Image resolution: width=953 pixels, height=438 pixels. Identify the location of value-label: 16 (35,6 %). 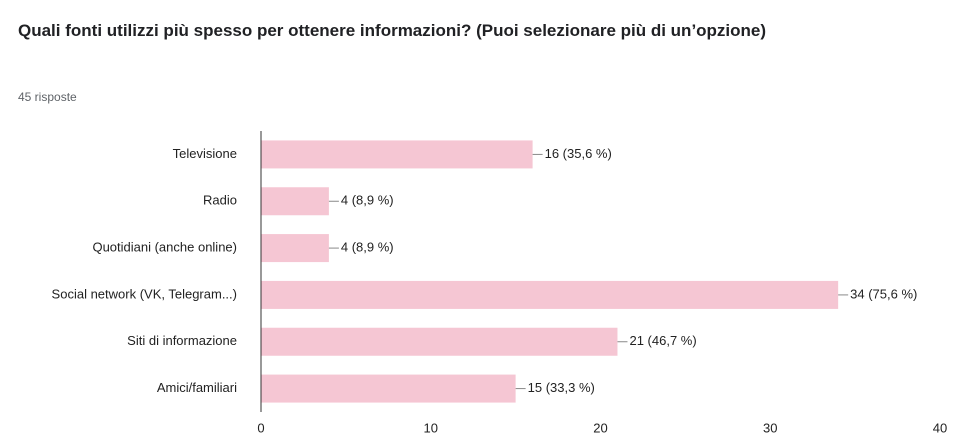
(578, 153).